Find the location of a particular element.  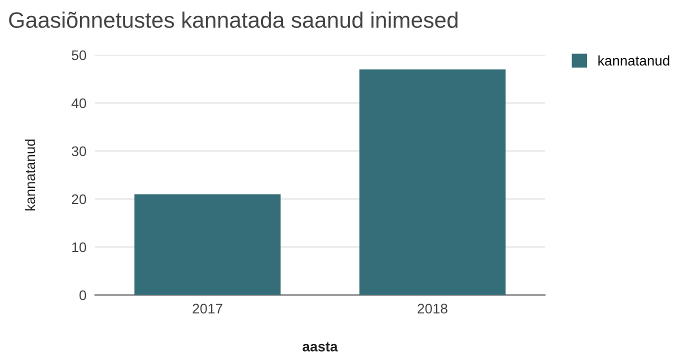

y-tick-label: 30 is located at coordinates (79, 151).